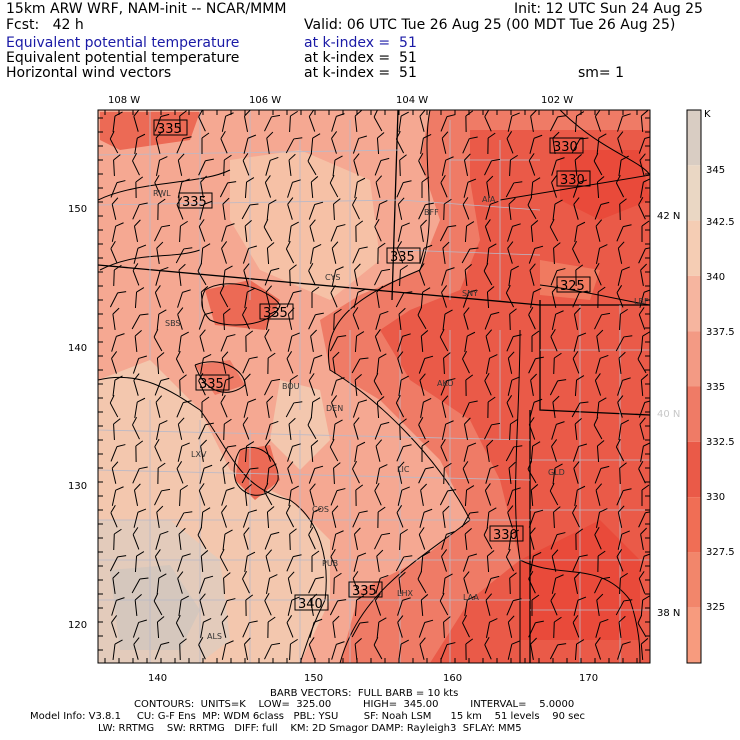 The image size is (740, 740). Describe the element at coordinates (668, 414) in the screenshot. I see `lat-label-40n: 40 N` at that location.